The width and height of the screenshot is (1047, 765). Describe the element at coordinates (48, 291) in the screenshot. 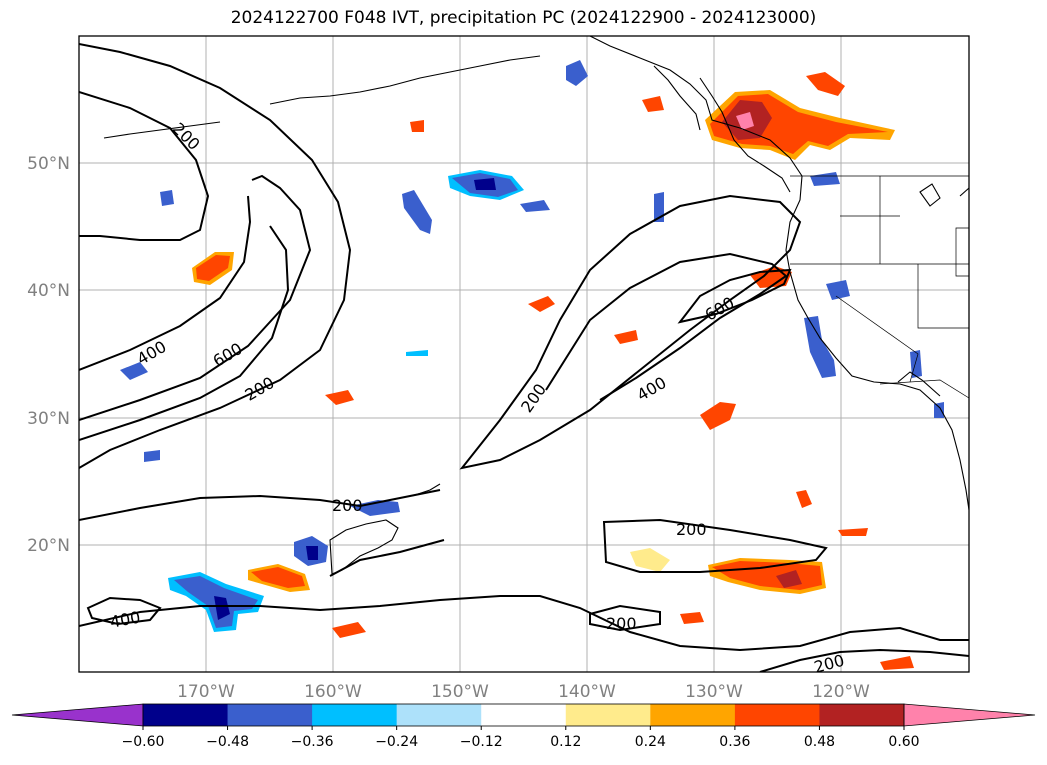

I see `lat-label: 40°N` at that location.